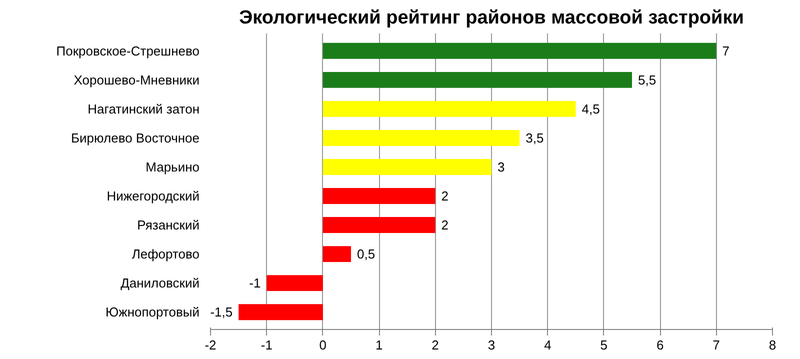  Describe the element at coordinates (153, 196) in the screenshot. I see `y-tick-label: Нижегородский` at that location.